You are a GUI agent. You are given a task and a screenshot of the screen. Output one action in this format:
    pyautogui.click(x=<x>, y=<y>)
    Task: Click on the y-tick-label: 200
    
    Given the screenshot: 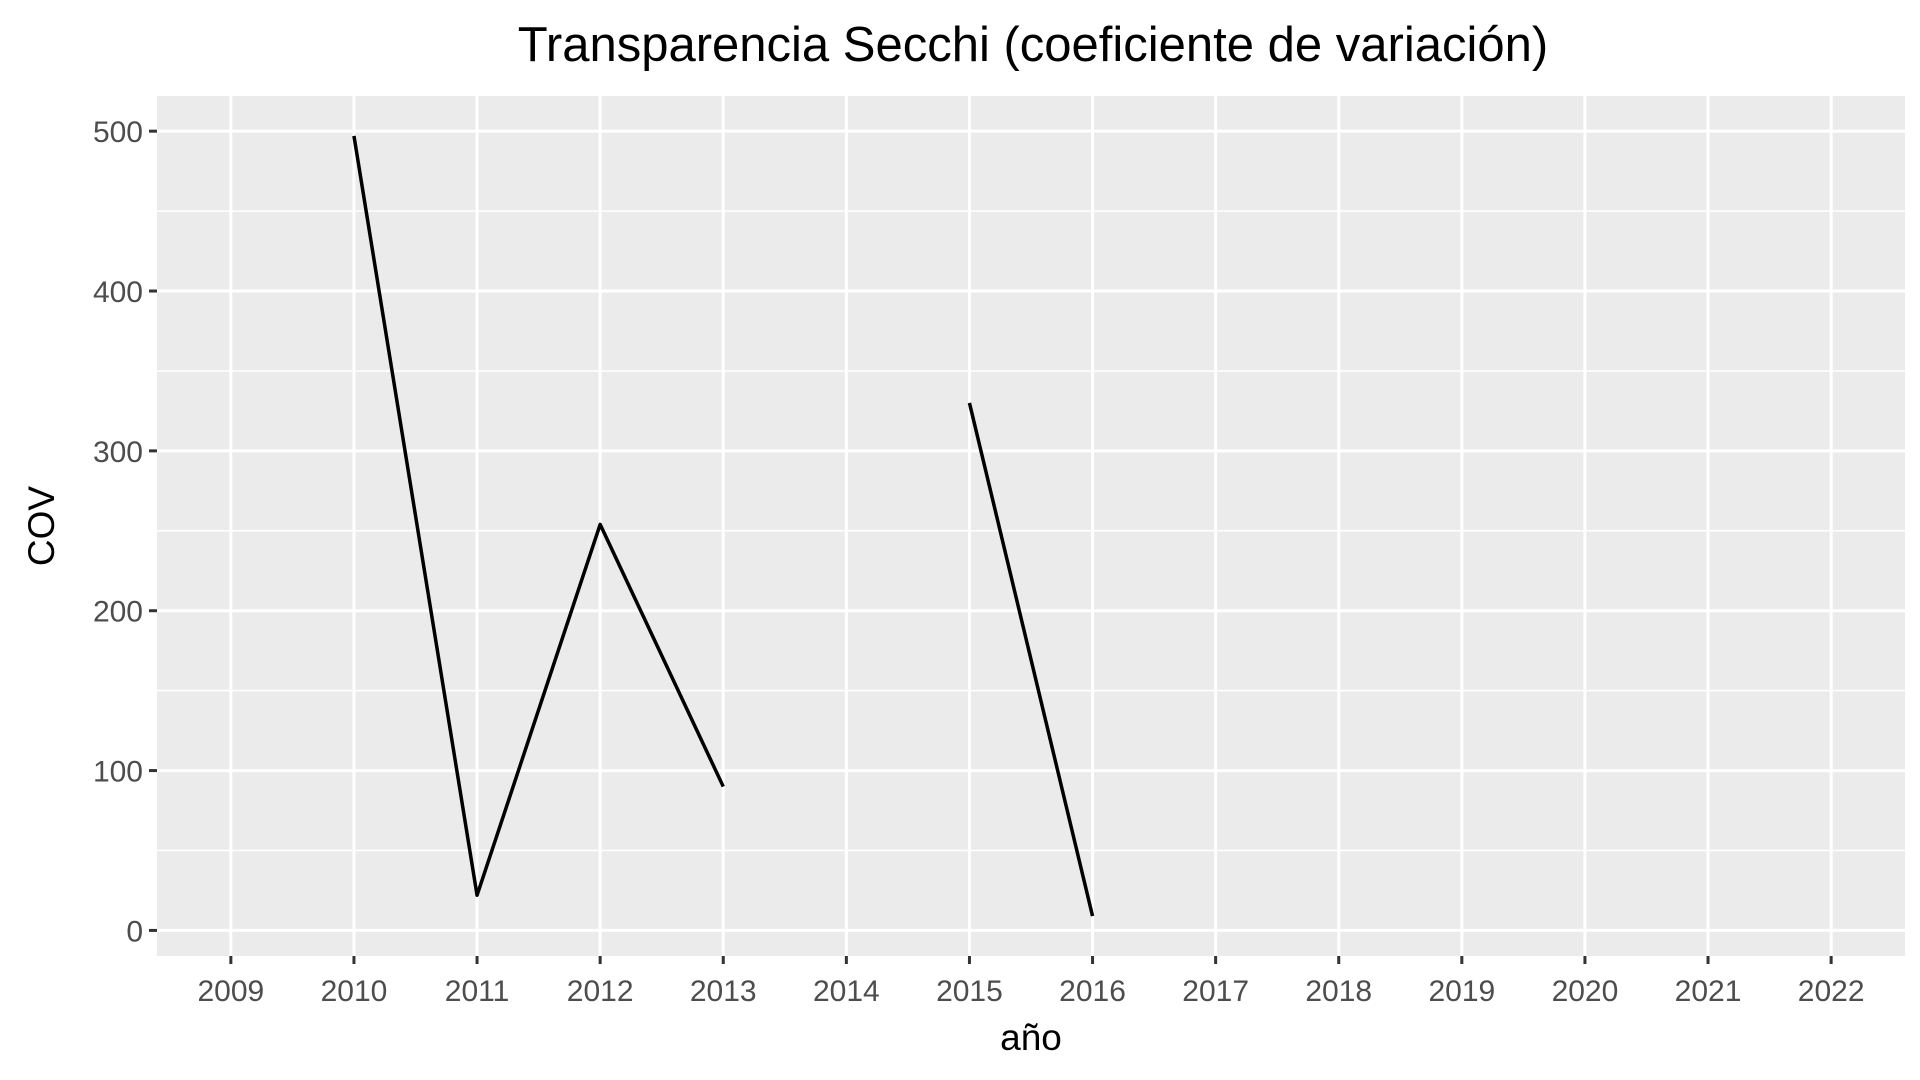 What is the action you would take?
    pyautogui.click(x=118, y=612)
    